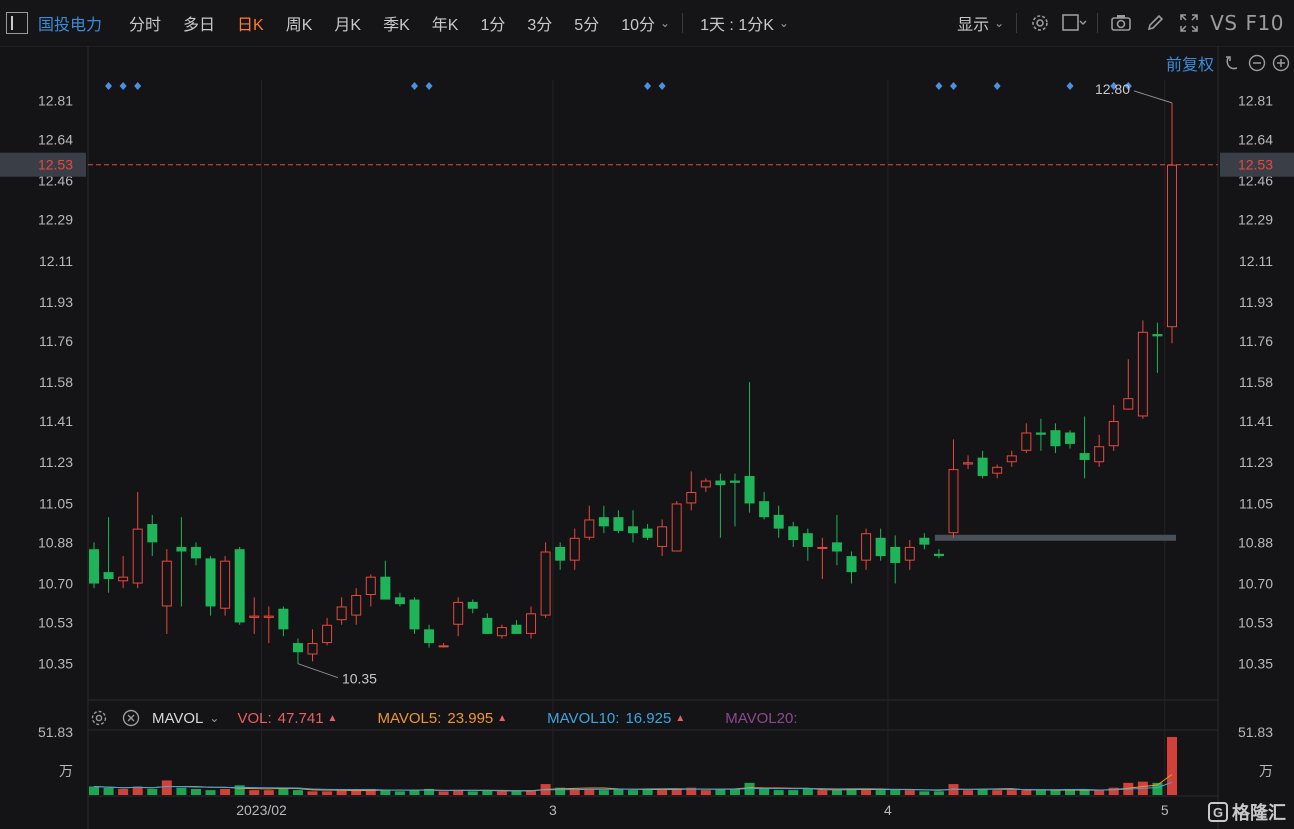  I want to click on period-tab: 多日, so click(199, 25).